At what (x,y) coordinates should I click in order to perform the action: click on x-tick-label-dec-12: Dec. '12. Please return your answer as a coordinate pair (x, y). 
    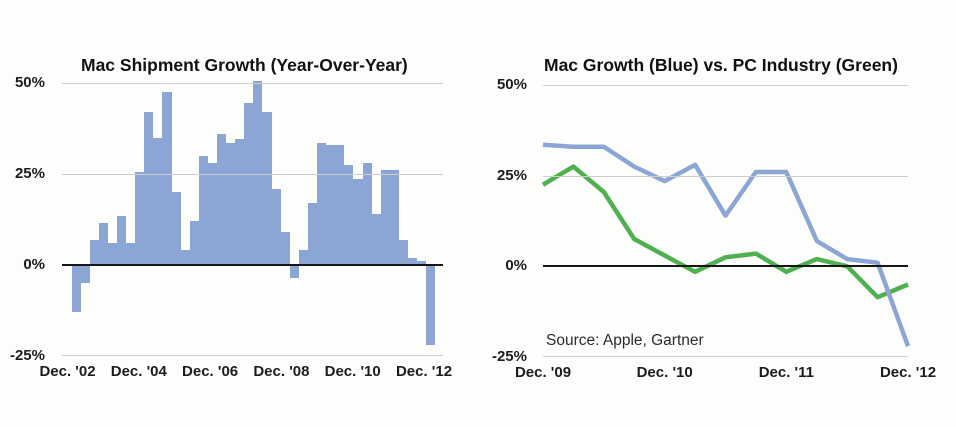
    Looking at the image, I should click on (424, 371).